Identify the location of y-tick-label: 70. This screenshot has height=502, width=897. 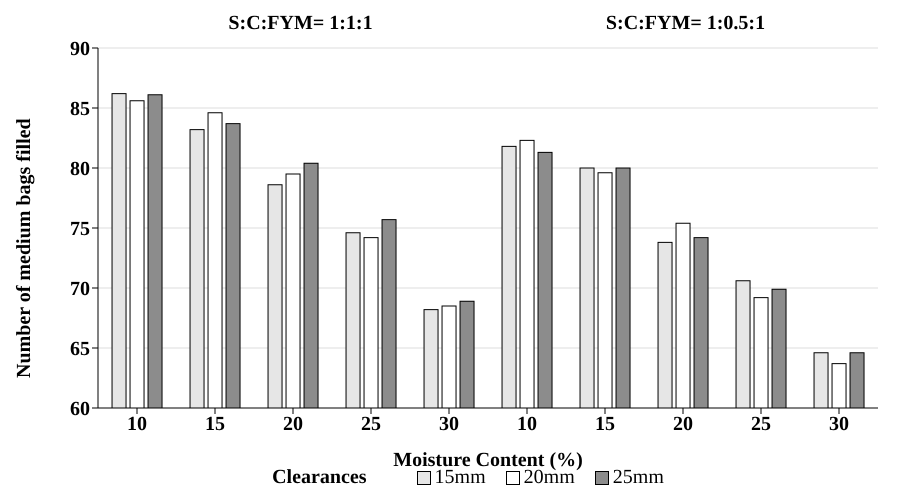
(80, 289).